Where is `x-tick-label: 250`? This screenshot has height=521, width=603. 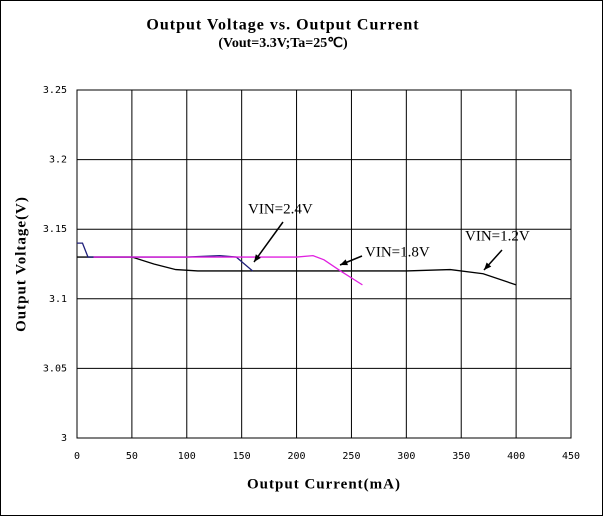 x-tick-label: 250 is located at coordinates (351, 456).